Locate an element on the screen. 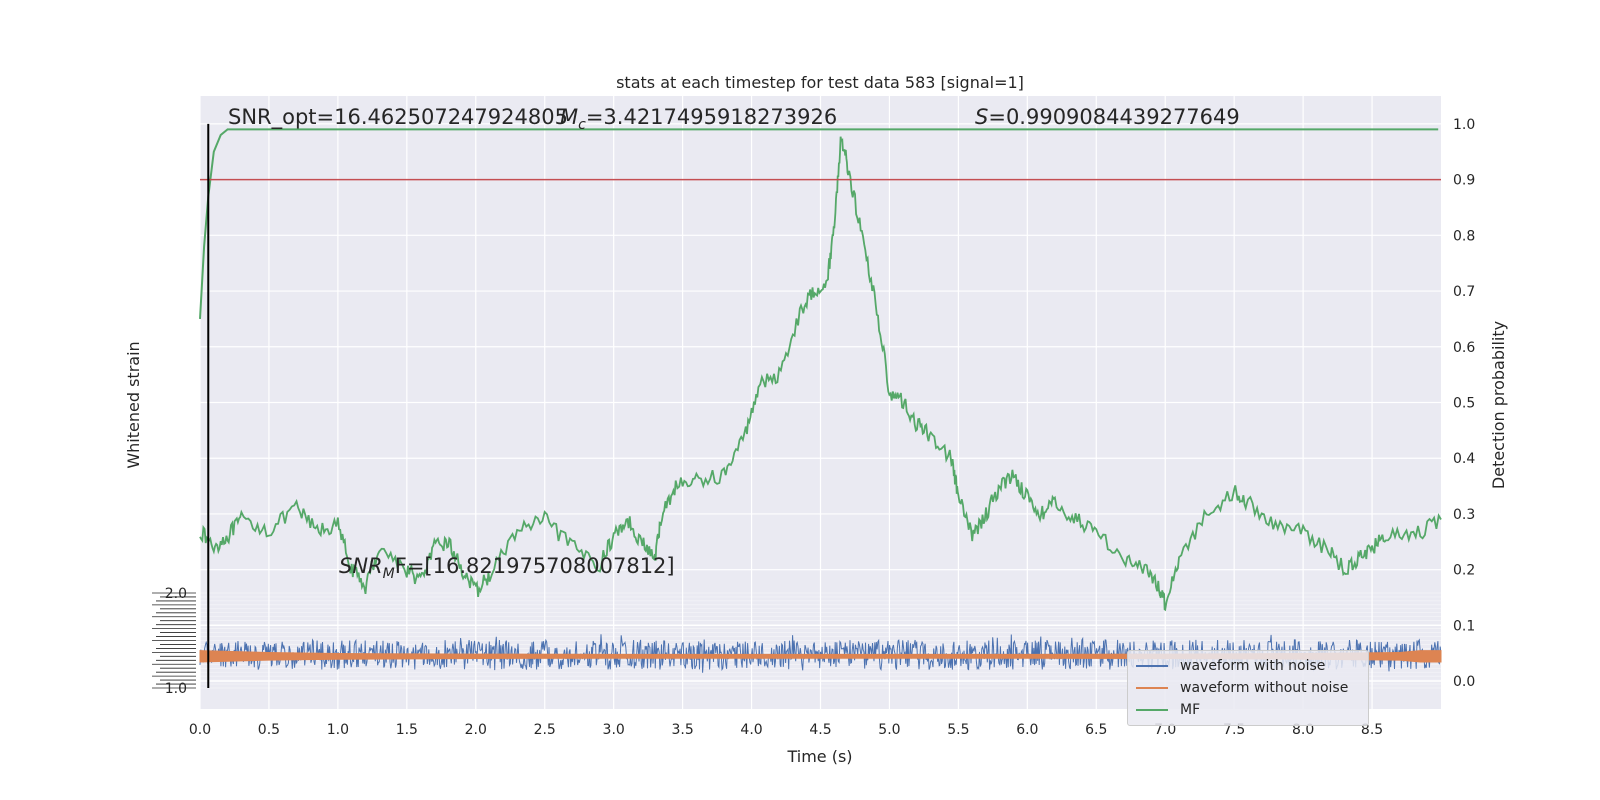 The width and height of the screenshot is (1600, 800). y-right-tick-label: 1.0 is located at coordinates (1464, 125).